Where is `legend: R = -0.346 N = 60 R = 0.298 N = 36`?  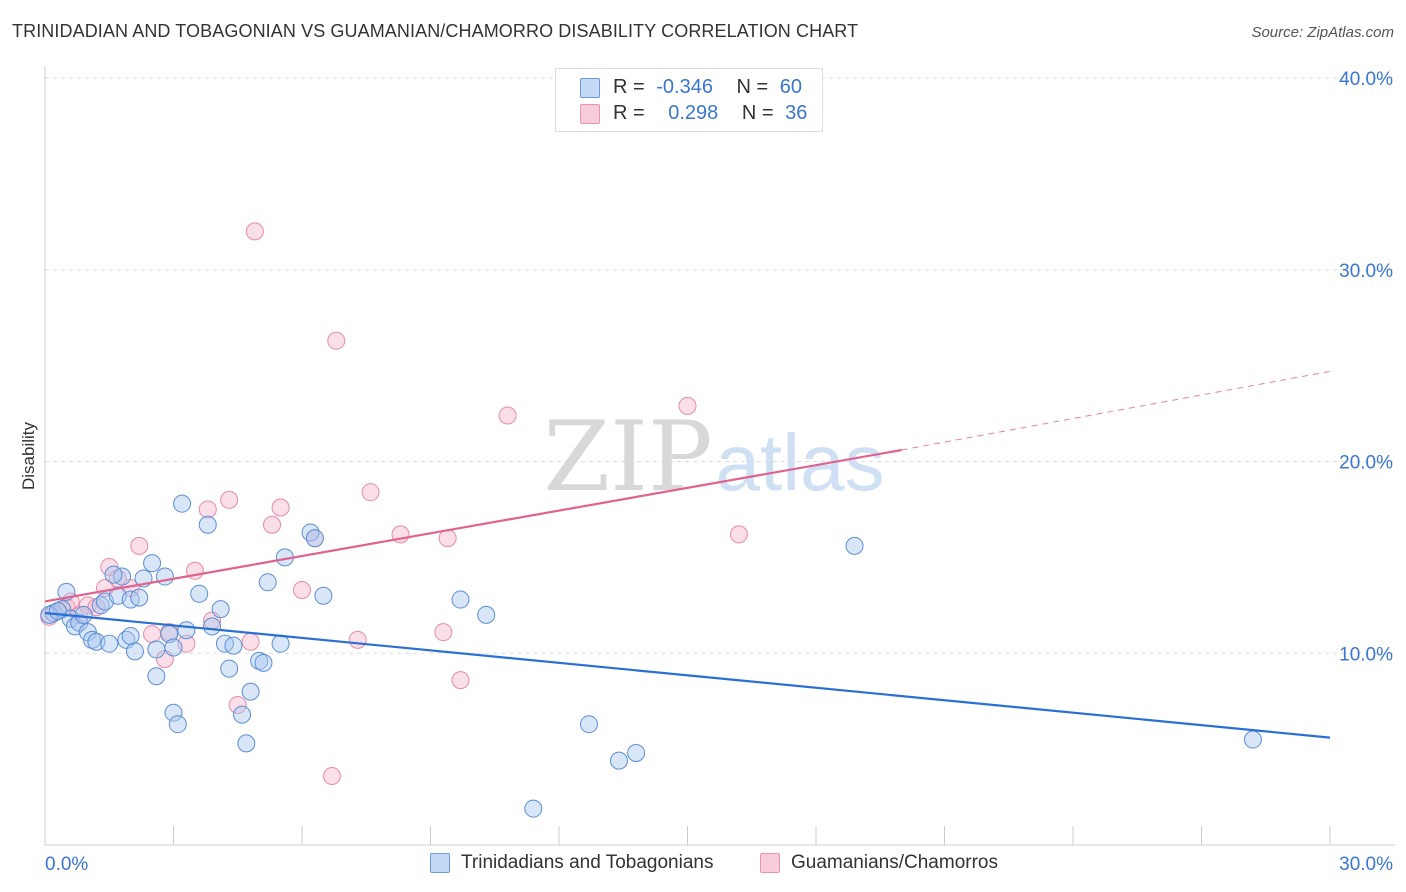 legend: R = -0.346 N = 60 R = 0.298 N = 36 is located at coordinates (689, 100).